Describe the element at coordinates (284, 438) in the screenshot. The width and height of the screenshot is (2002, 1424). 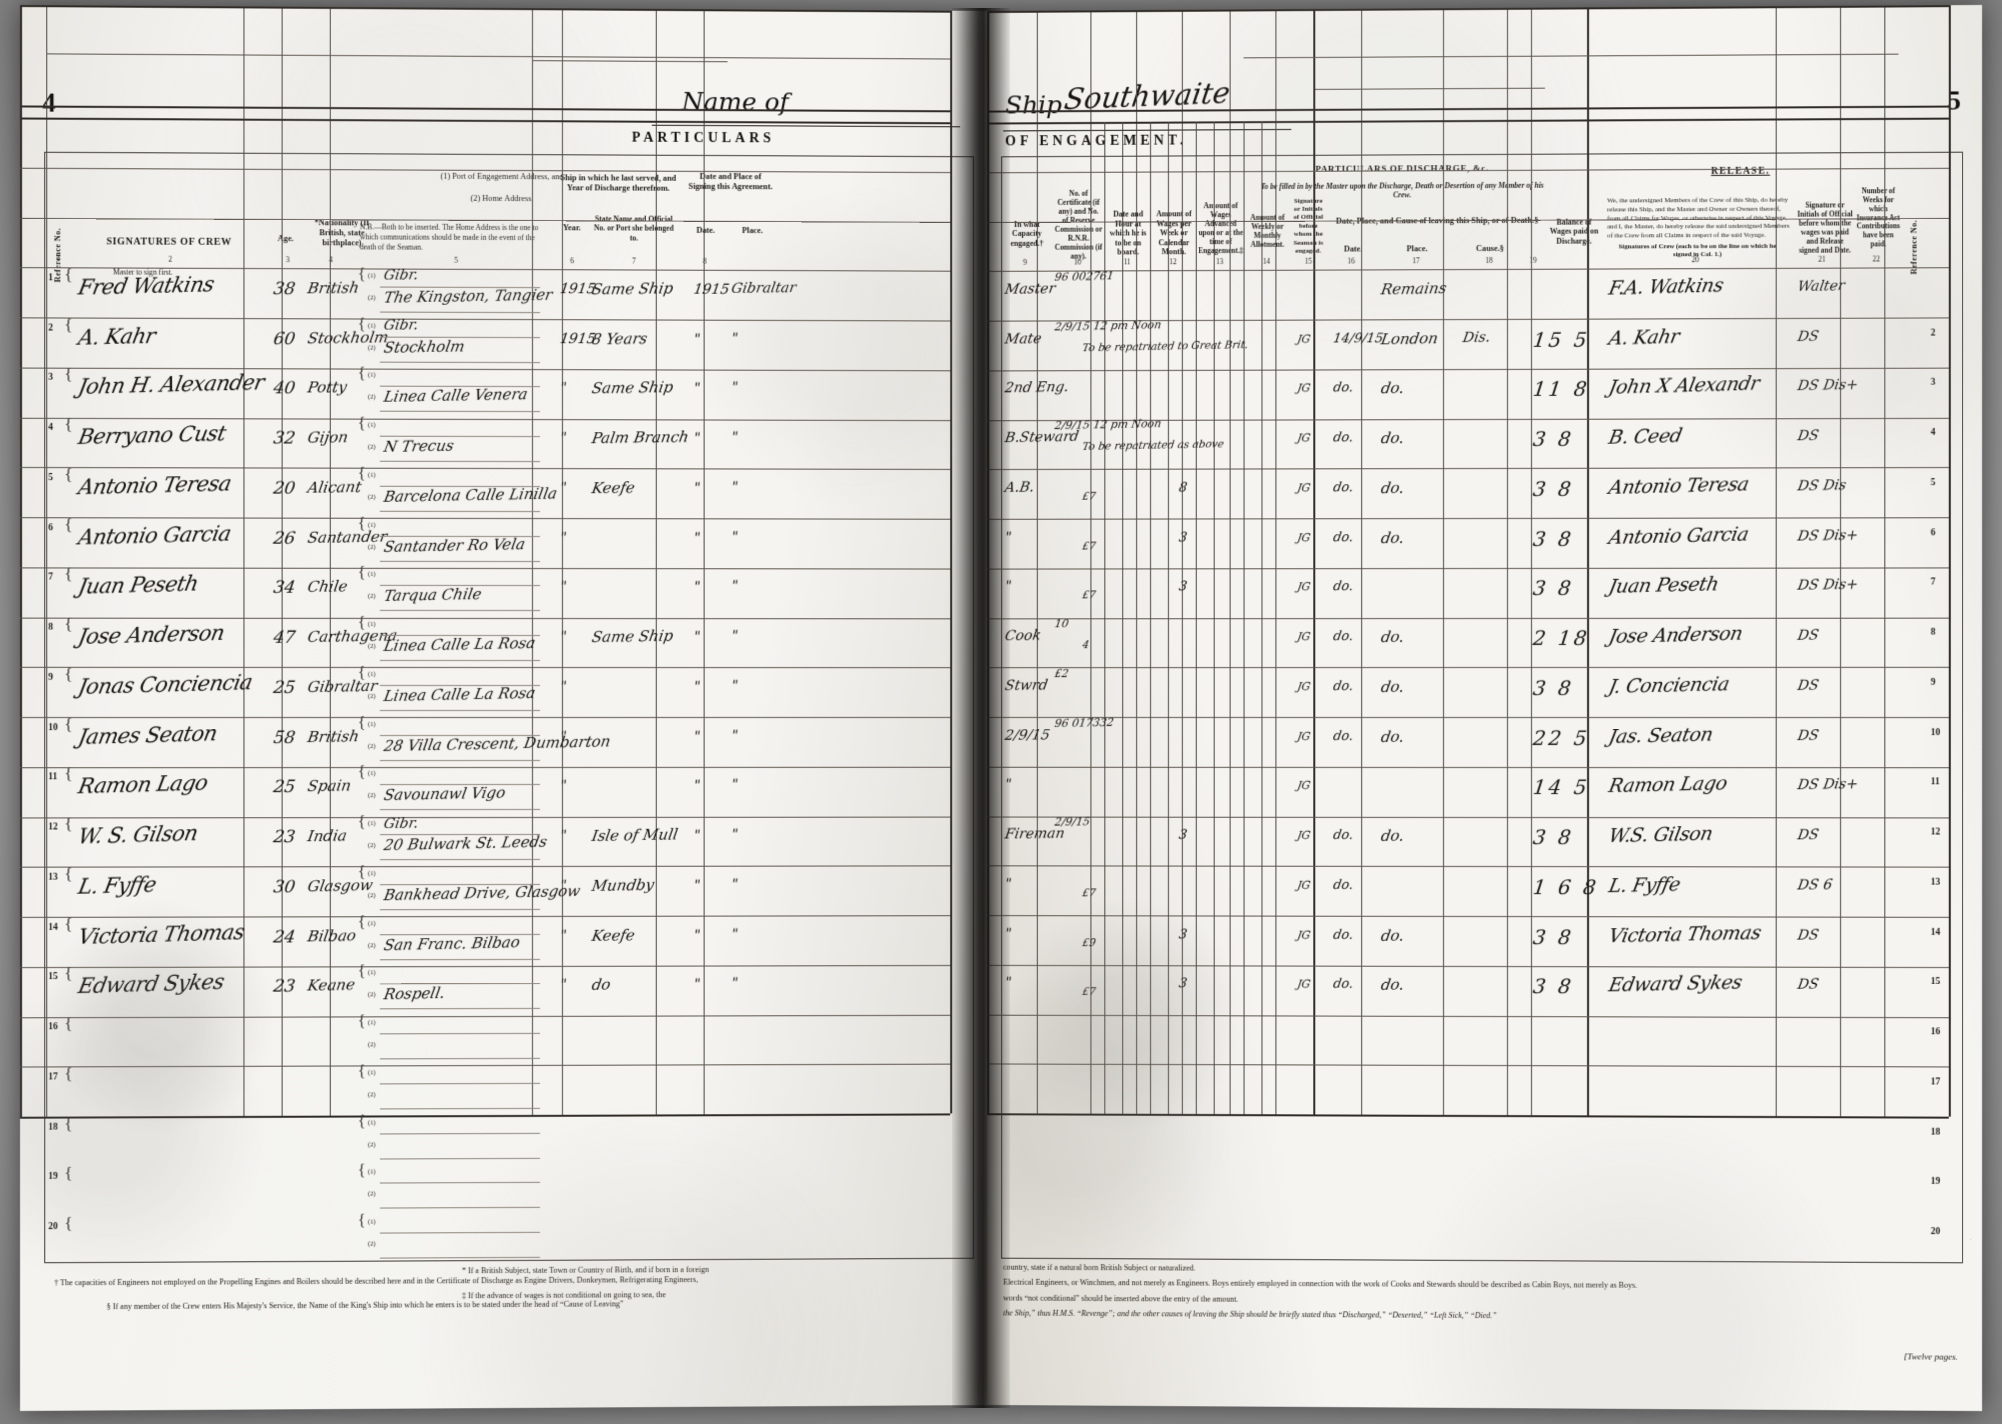
I see `crew-age: 32` at that location.